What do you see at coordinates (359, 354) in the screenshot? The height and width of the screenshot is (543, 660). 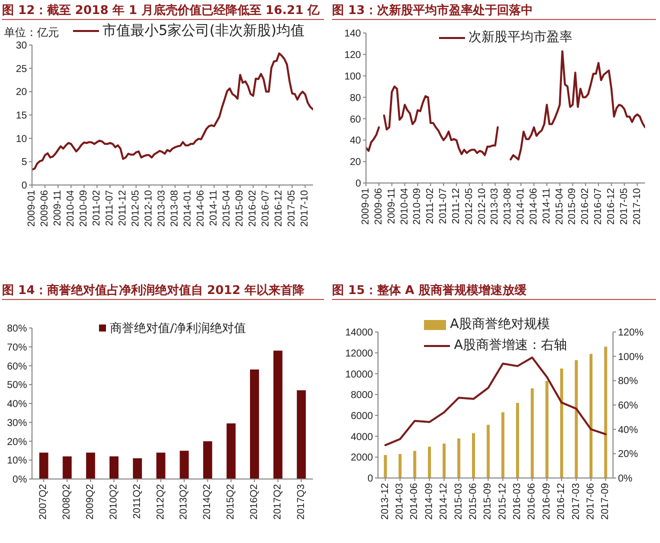 I see `y-tick-label: 12000` at bounding box center [359, 354].